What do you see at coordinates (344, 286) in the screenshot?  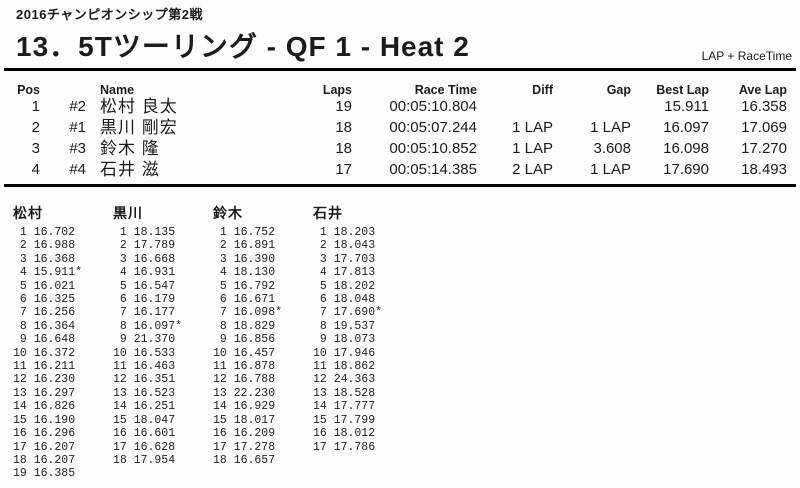 I see `lap-time-row: 5 18.202` at bounding box center [344, 286].